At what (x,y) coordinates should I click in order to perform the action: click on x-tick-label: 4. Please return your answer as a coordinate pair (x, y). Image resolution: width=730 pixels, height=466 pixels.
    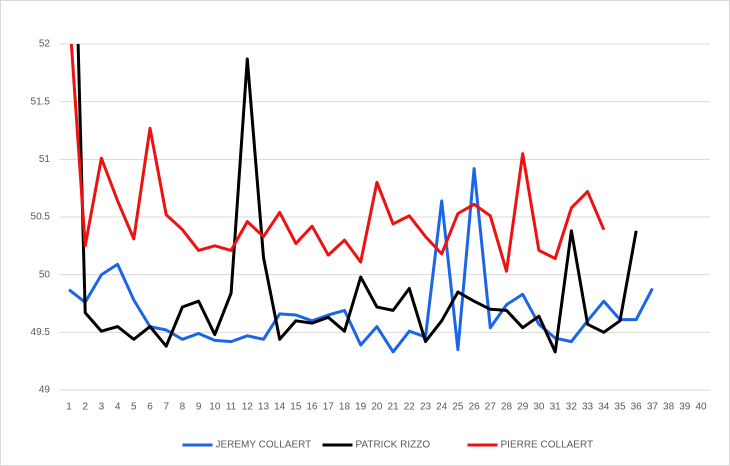
    Looking at the image, I should click on (118, 407).